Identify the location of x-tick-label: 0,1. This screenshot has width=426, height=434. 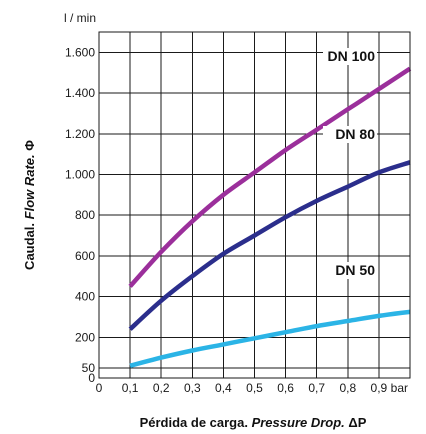
(130, 388).